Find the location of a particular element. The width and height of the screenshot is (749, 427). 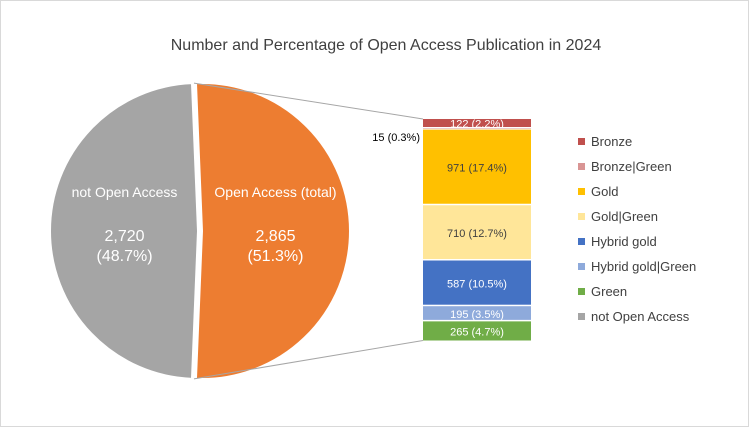

bar-data-label: 265 (4.7%) is located at coordinates (477, 333).